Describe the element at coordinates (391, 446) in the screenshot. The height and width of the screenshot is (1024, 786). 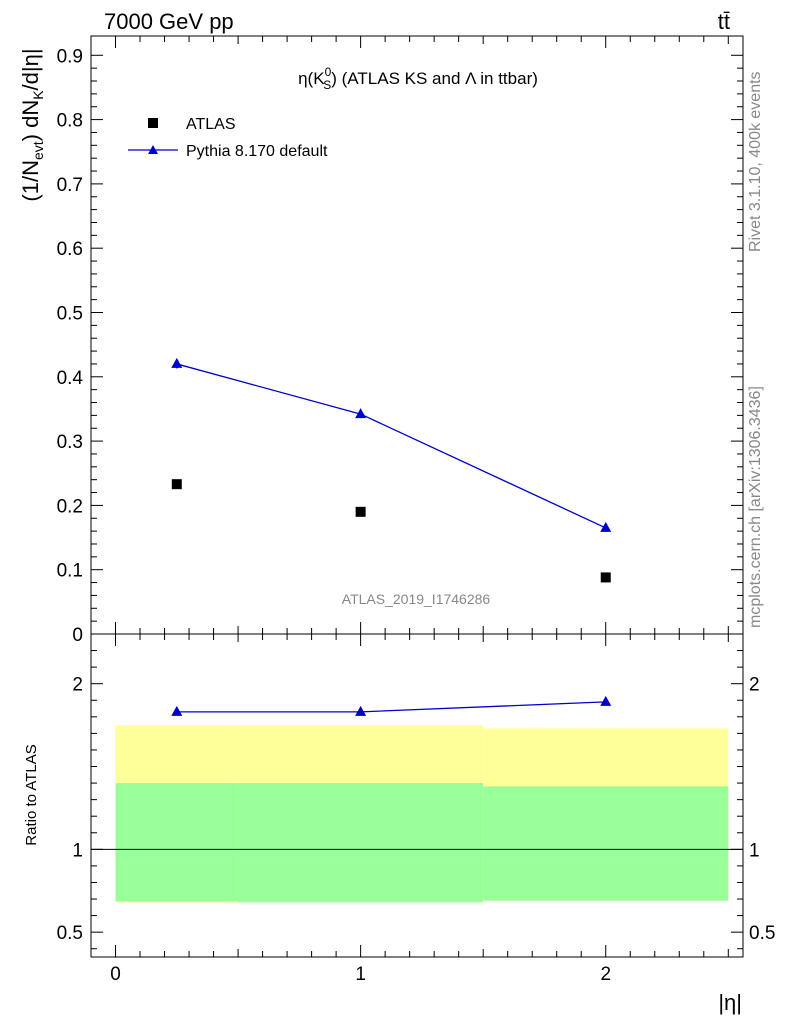
I see `mc-line` at that location.